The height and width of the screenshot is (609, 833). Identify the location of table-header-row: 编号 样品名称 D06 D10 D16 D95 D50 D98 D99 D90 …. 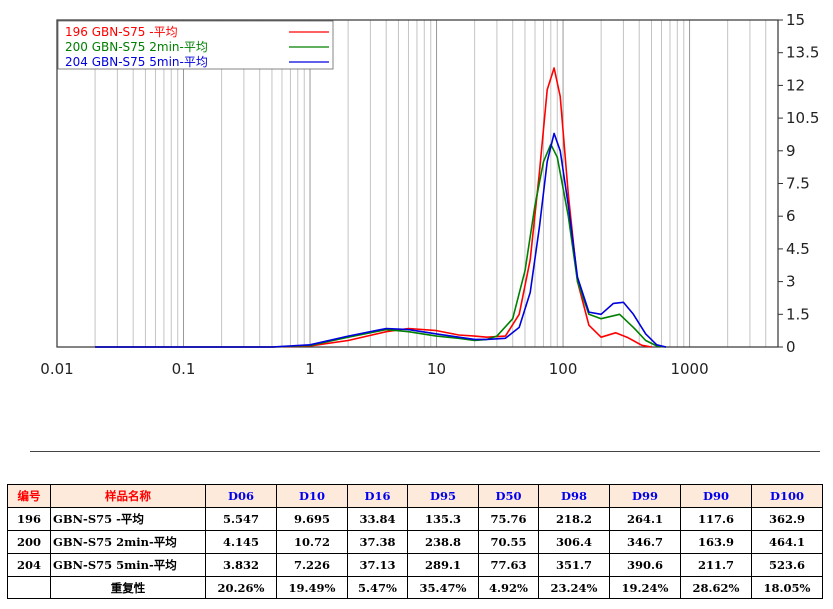
(415, 496).